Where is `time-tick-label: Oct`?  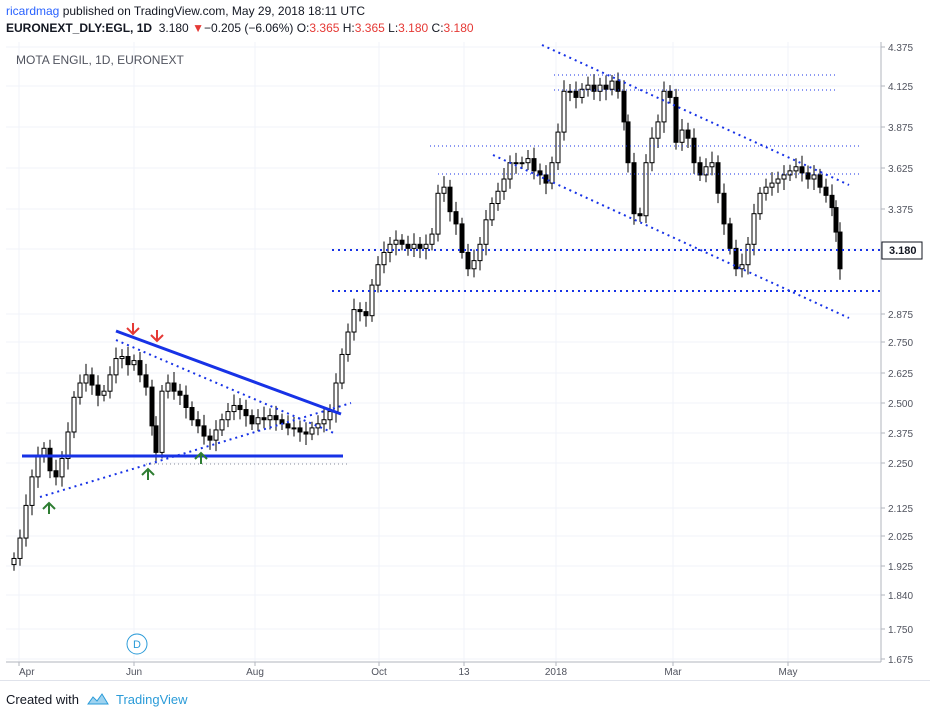 time-tick-label: Oct is located at coordinates (379, 672).